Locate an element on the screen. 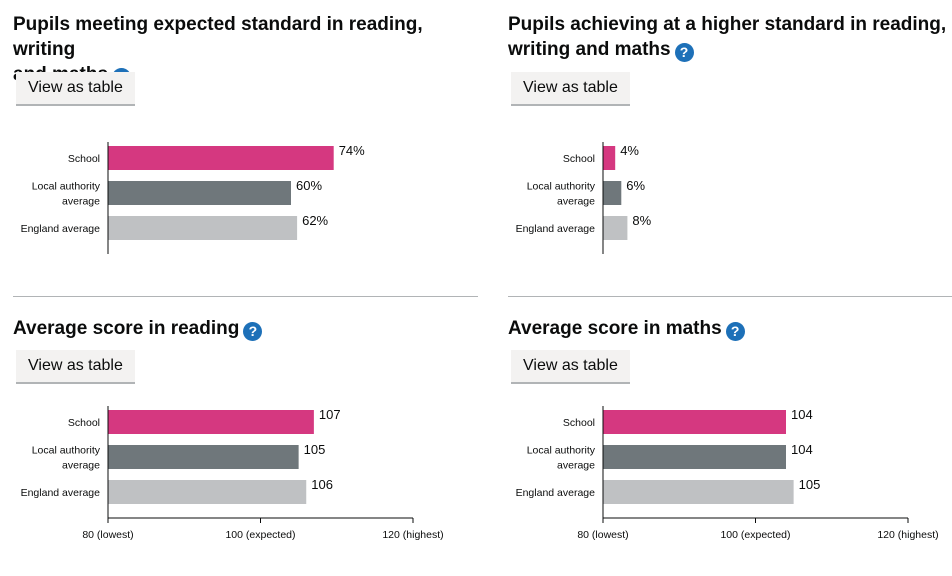  chart-title: Average score in maths? is located at coordinates (728, 328).